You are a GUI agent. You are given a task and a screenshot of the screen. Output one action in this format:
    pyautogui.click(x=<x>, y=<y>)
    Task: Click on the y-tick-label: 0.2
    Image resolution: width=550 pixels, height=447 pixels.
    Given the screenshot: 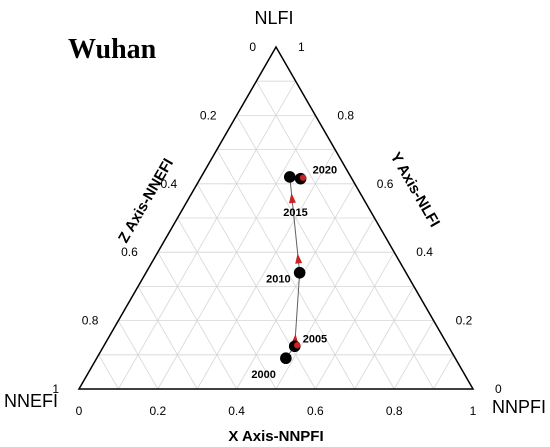 What is the action you would take?
    pyautogui.click(x=464, y=321)
    